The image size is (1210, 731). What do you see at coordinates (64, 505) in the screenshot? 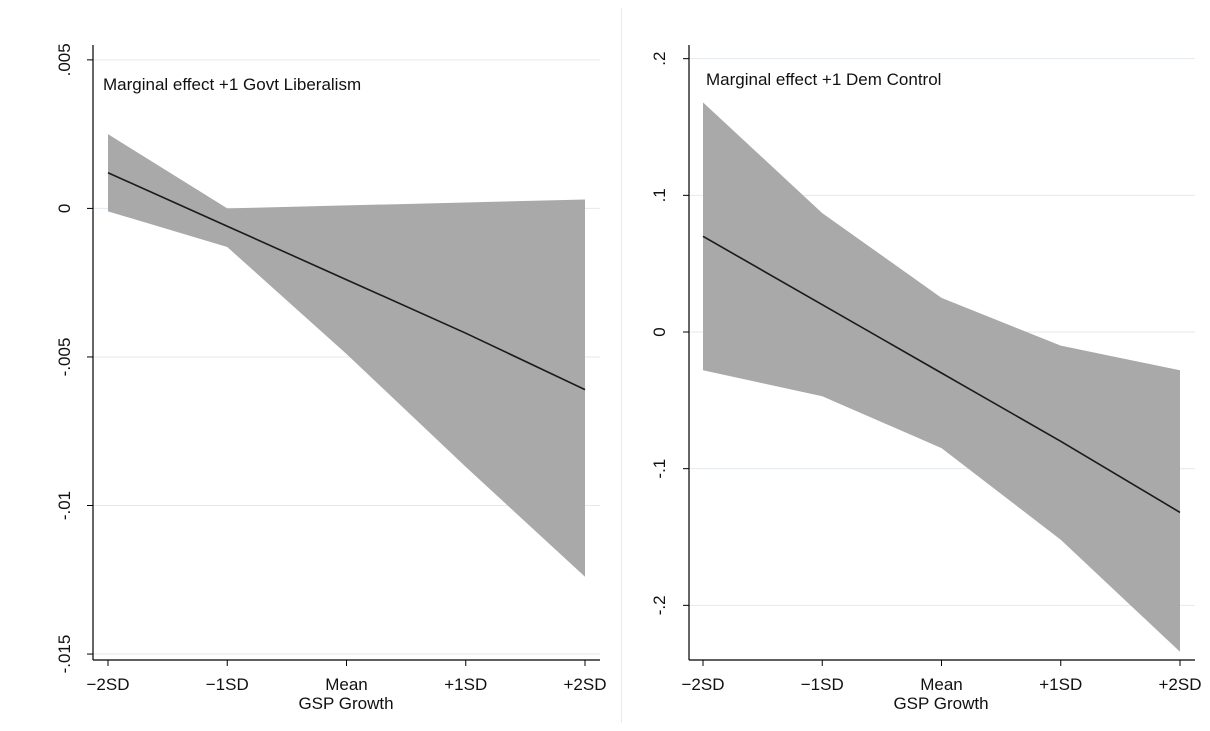
I see `y-tick-label: -.01` at bounding box center [64, 505].